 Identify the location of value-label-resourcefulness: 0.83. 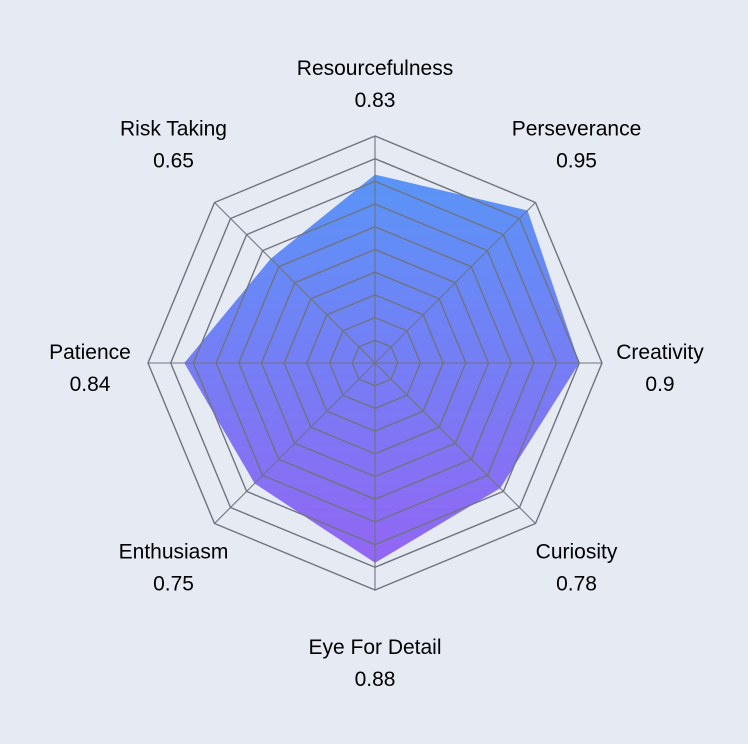
(375, 100).